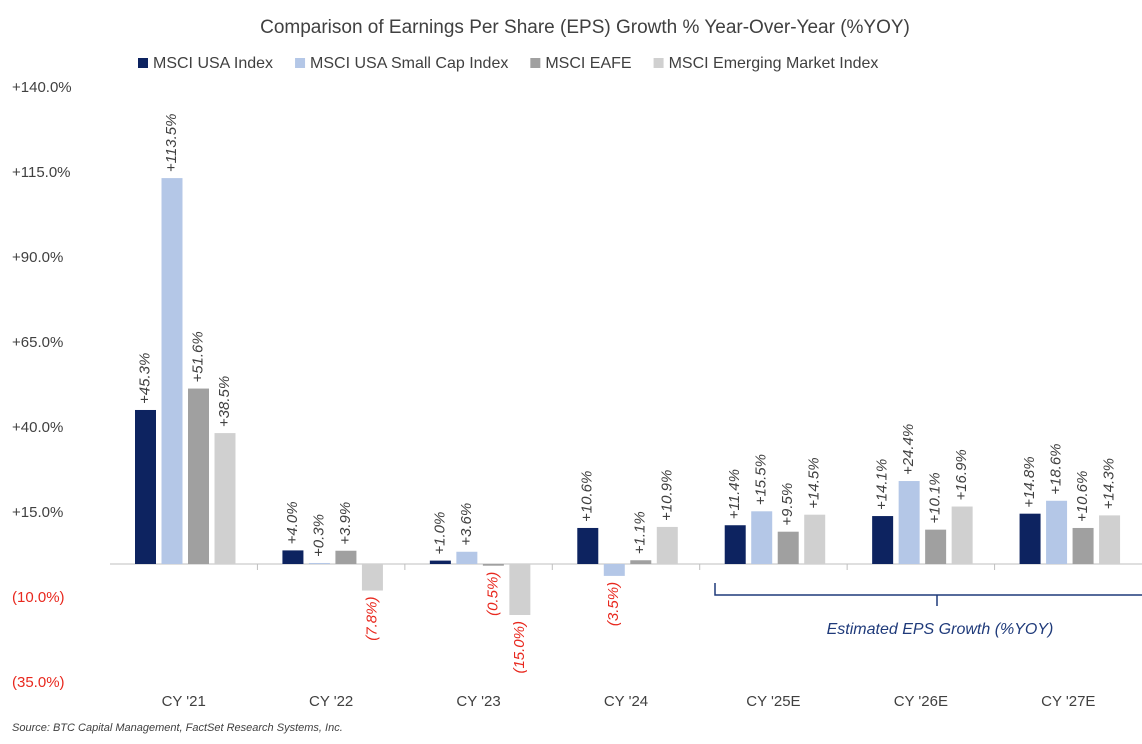 This screenshot has width=1142, height=744. What do you see at coordinates (184, 701) in the screenshot?
I see `x-tick-label: CY '21` at bounding box center [184, 701].